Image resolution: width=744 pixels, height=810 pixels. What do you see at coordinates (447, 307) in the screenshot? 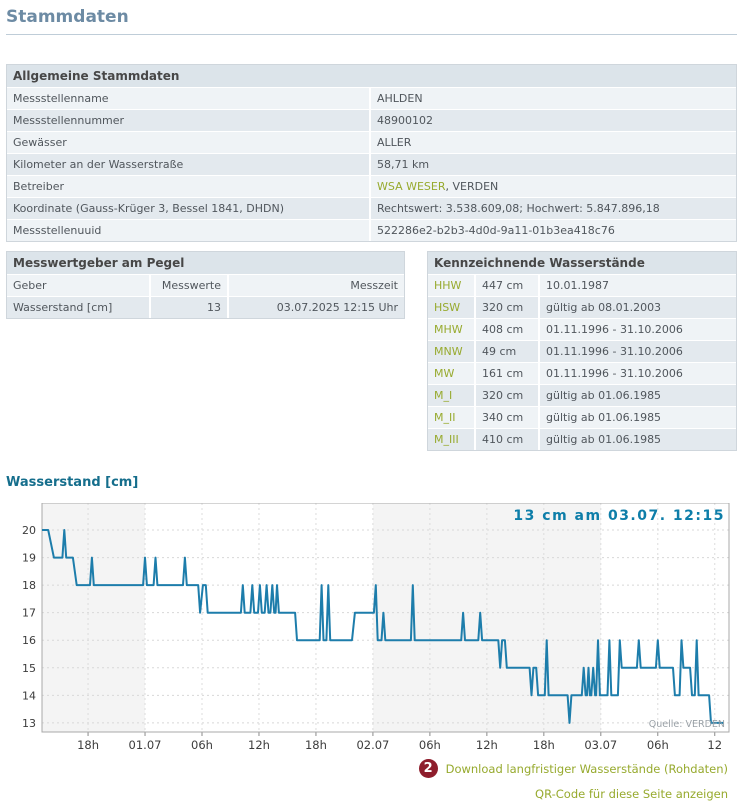
I see `hsw-link: HSW` at bounding box center [447, 307].